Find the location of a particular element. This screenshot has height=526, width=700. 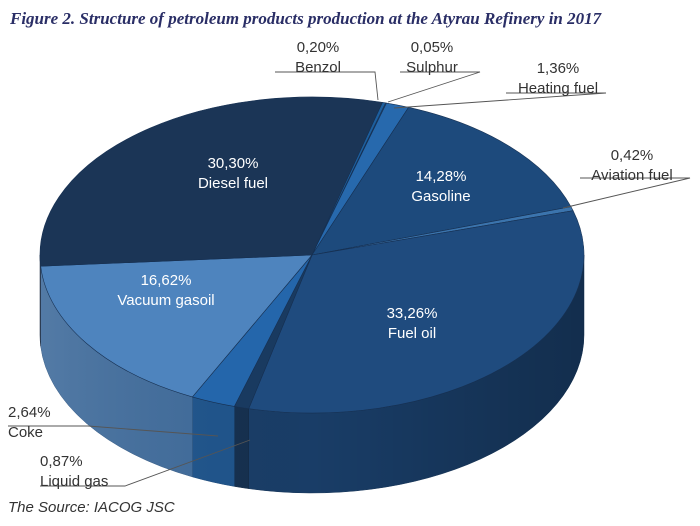

slice-label-sulphur: Sulphur is located at coordinates (432, 67).